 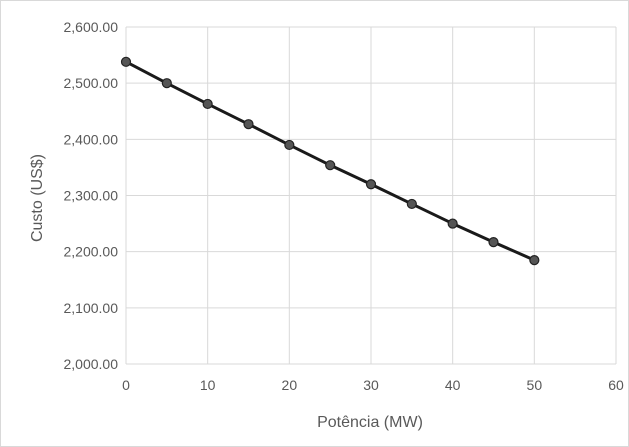 What do you see at coordinates (91, 27) in the screenshot?
I see `y-tick-label: 2,600.00` at bounding box center [91, 27].